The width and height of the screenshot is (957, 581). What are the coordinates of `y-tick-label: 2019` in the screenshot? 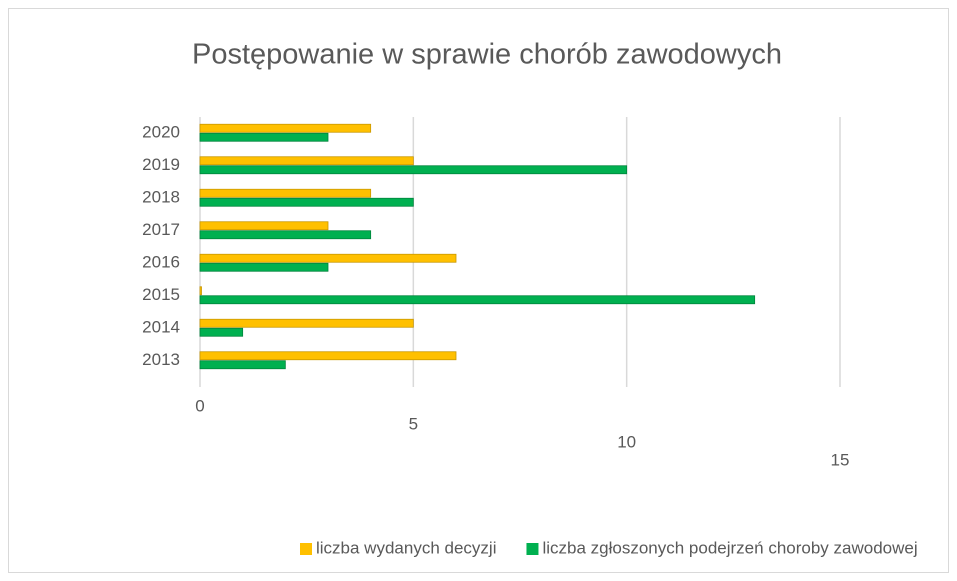 It's located at (161, 164).